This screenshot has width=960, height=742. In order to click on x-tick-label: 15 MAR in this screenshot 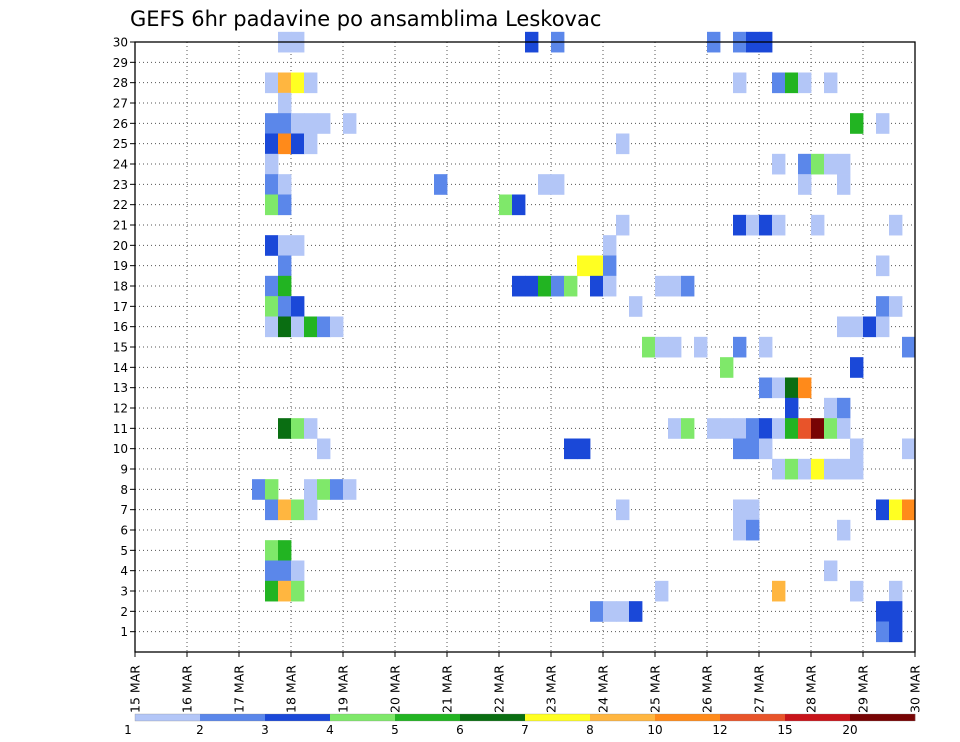, I will do `click(135, 689)`.